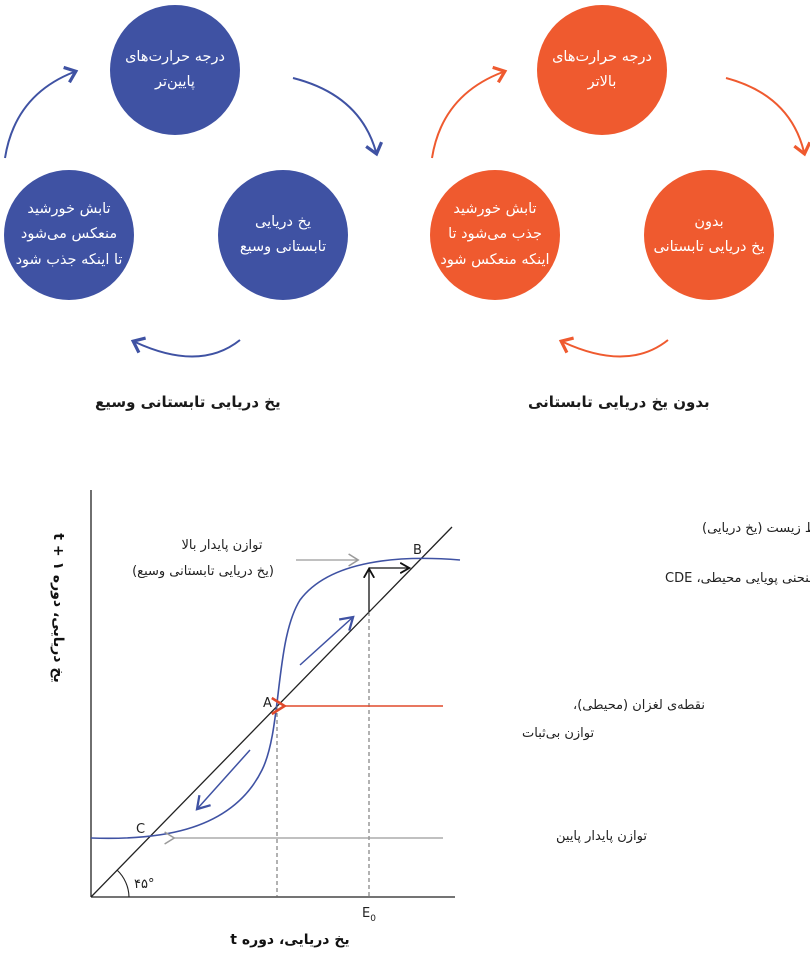 The height and width of the screenshot is (960, 810). I want to click on cycle-right-right-circle: بدون یخ دریایی تابستانی, so click(709, 235).